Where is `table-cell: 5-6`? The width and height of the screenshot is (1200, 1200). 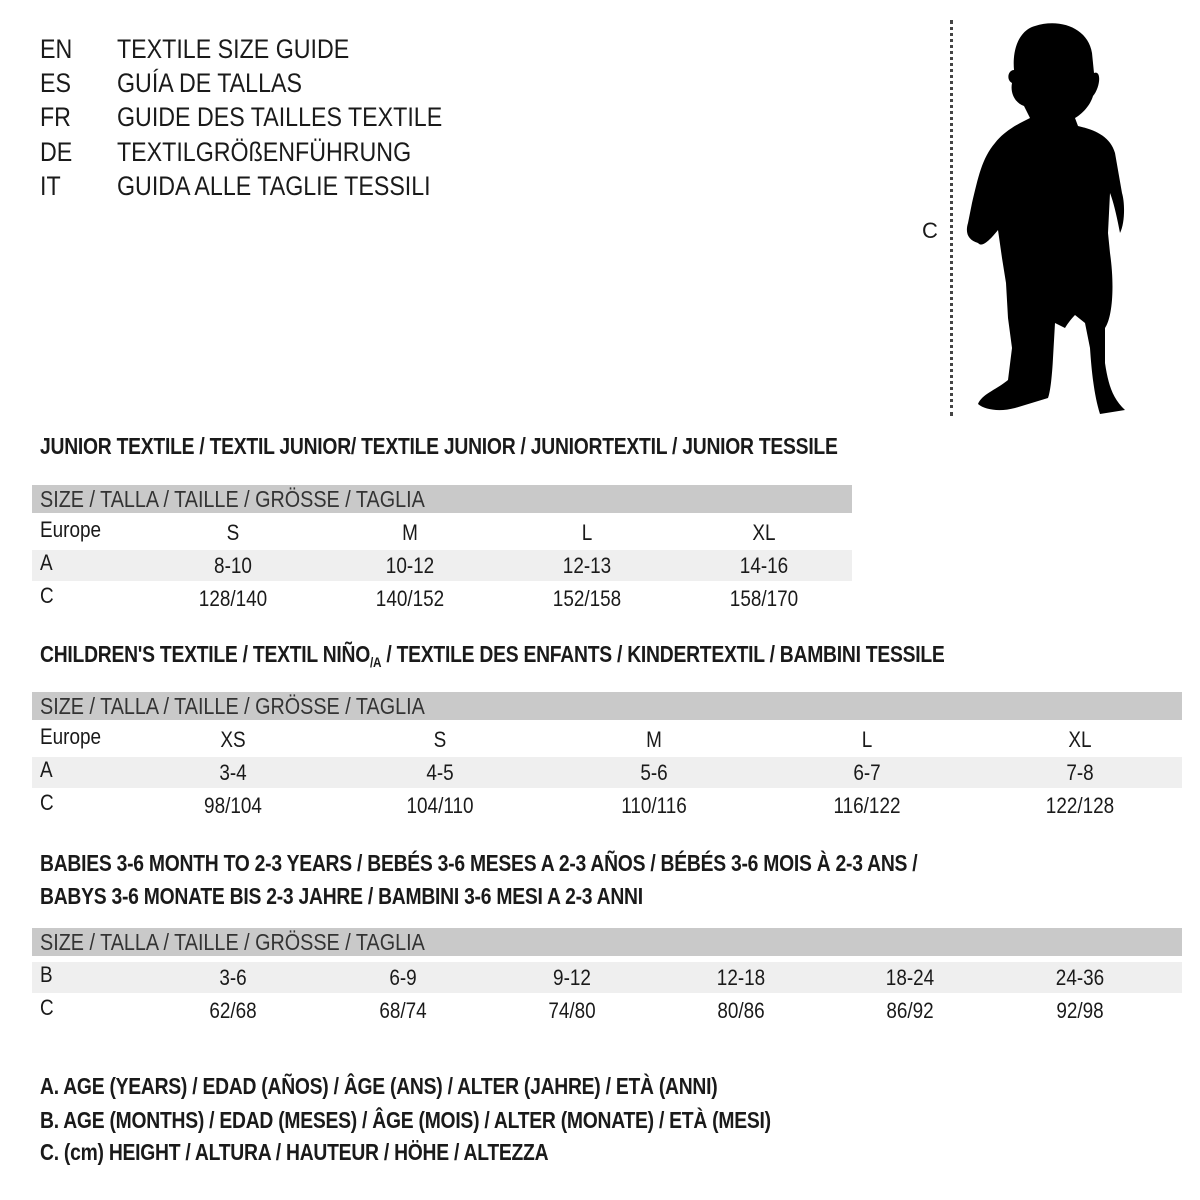 table-cell: 5-6 is located at coordinates (654, 772).